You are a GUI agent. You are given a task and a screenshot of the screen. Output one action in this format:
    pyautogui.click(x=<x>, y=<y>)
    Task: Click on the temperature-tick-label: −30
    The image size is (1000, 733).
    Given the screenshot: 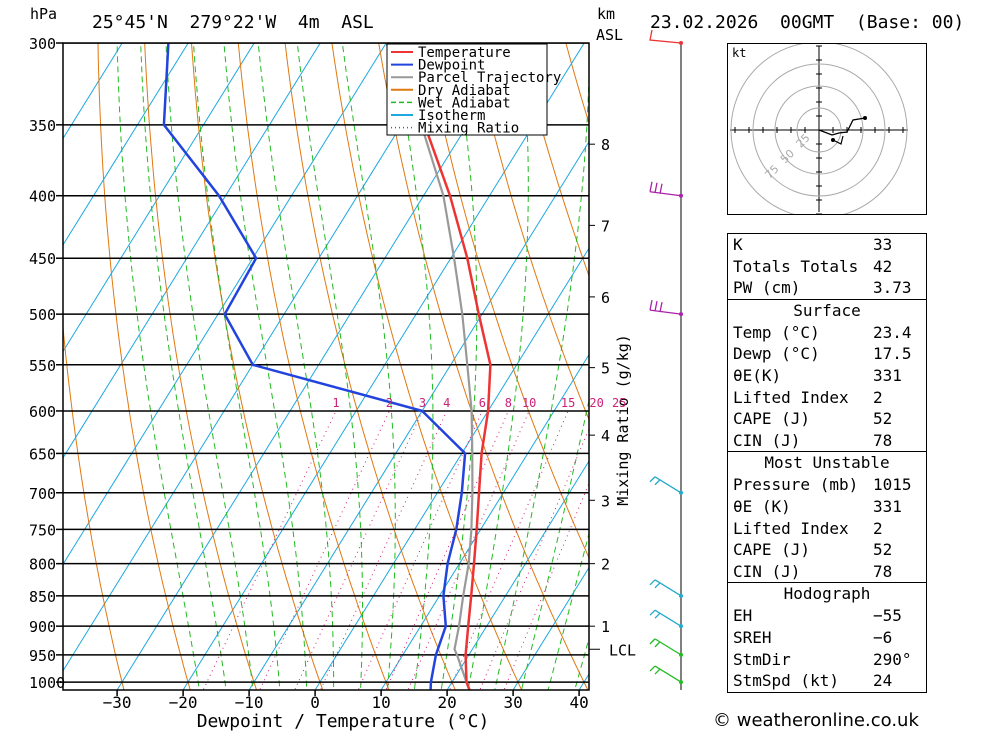 What is the action you would take?
    pyautogui.click(x=117, y=702)
    